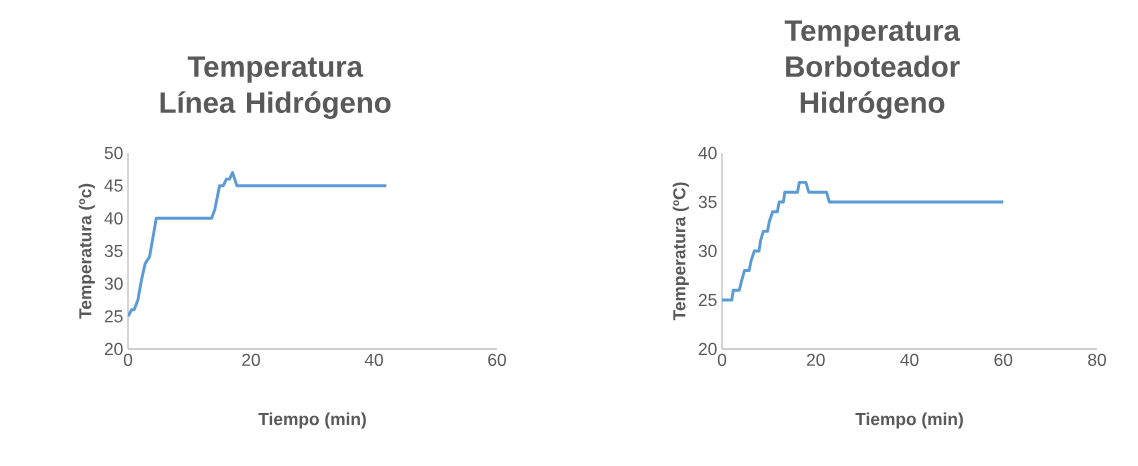 This screenshot has width=1138, height=466. I want to click on y-axis-title: Temperatura (ºc), so click(86, 251).